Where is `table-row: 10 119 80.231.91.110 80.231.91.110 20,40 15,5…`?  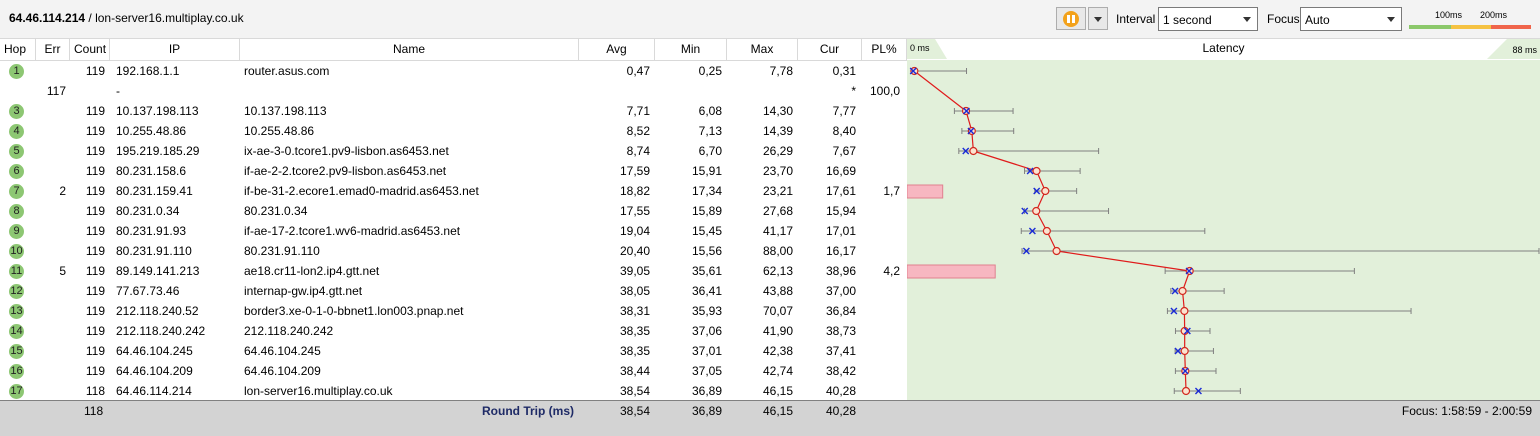
table-row: 10 119 80.231.91.110 80.231.91.110 20,40 15,5… is located at coordinates (453, 251).